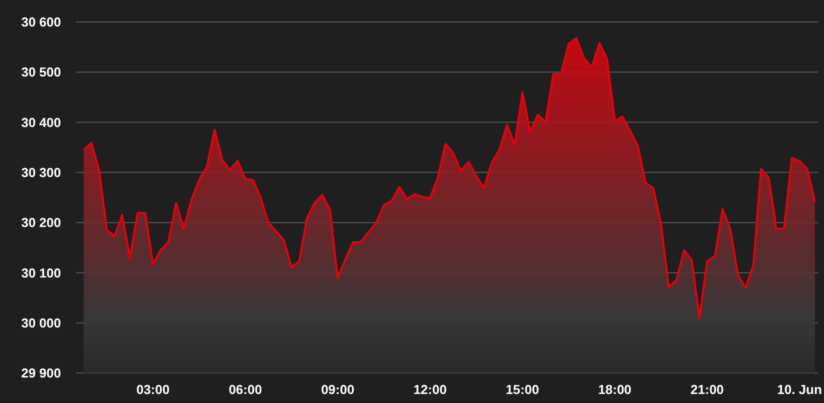 Image resolution: width=824 pixels, height=403 pixels. Describe the element at coordinates (615, 389) in the screenshot. I see `x-tick-label: 18:00` at that location.